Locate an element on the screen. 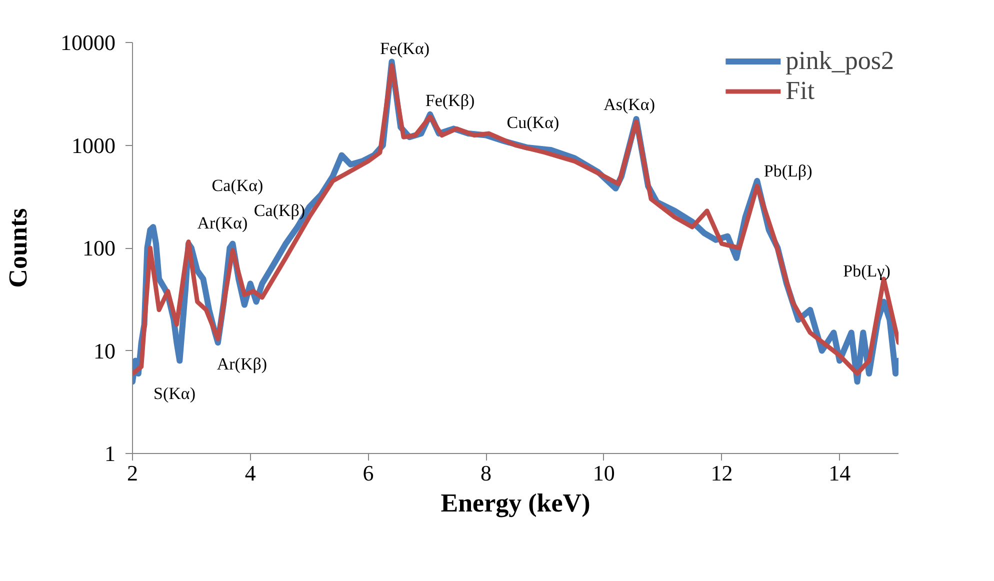  annotation: S(Kα) is located at coordinates (175, 393).